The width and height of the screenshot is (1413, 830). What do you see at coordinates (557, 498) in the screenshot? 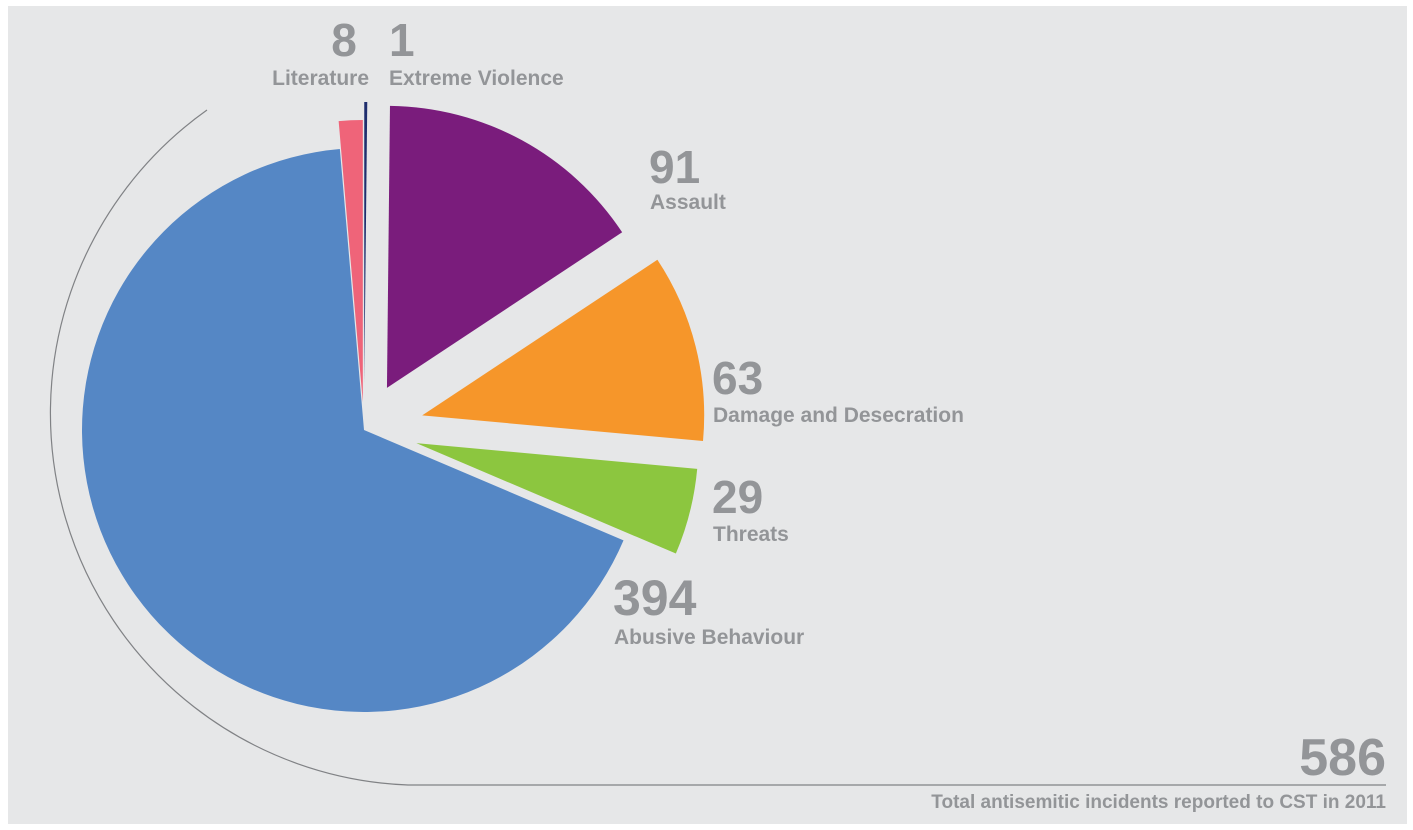
I see `slice-threats` at bounding box center [557, 498].